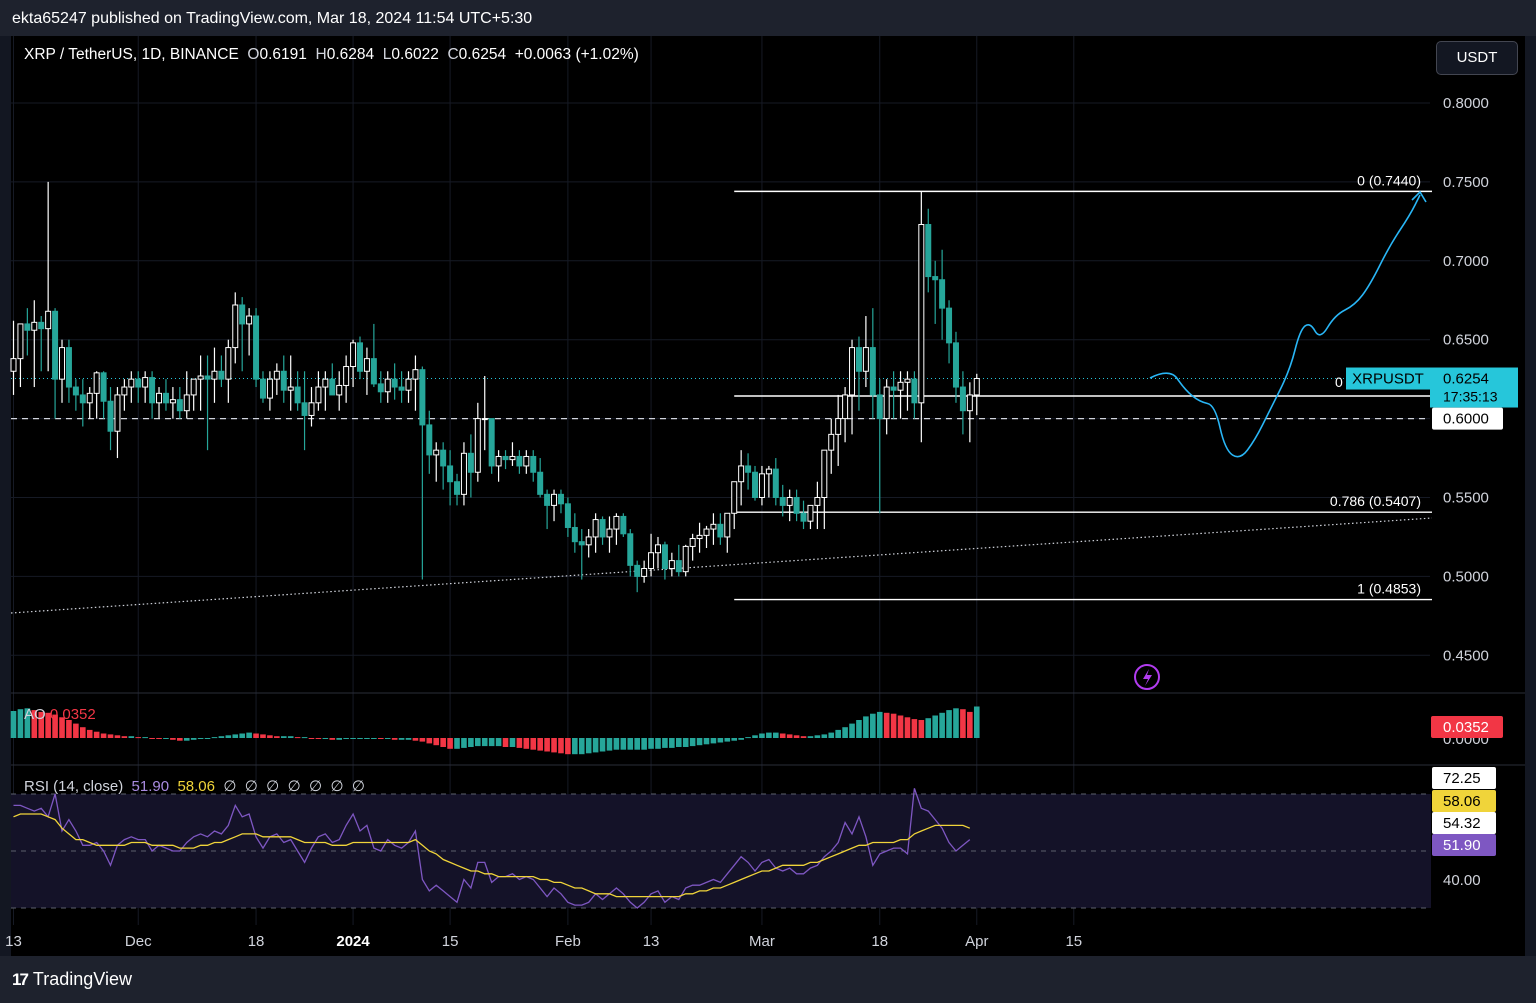 The width and height of the screenshot is (1536, 1003). I want to click on trendline, so click(721, 565).